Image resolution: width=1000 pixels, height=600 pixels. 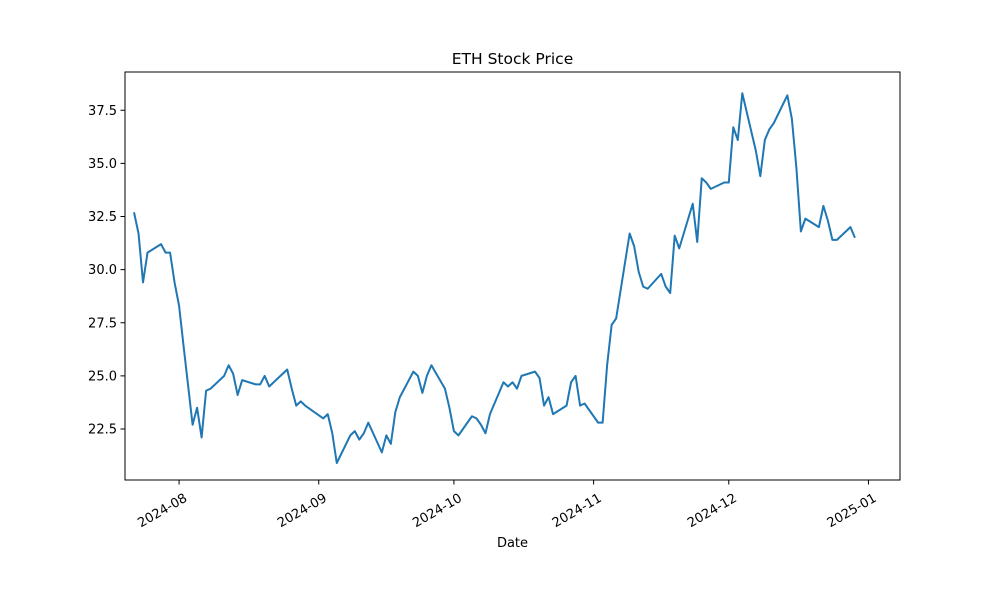 I want to click on x-axis-title: Date, so click(x=512, y=543).